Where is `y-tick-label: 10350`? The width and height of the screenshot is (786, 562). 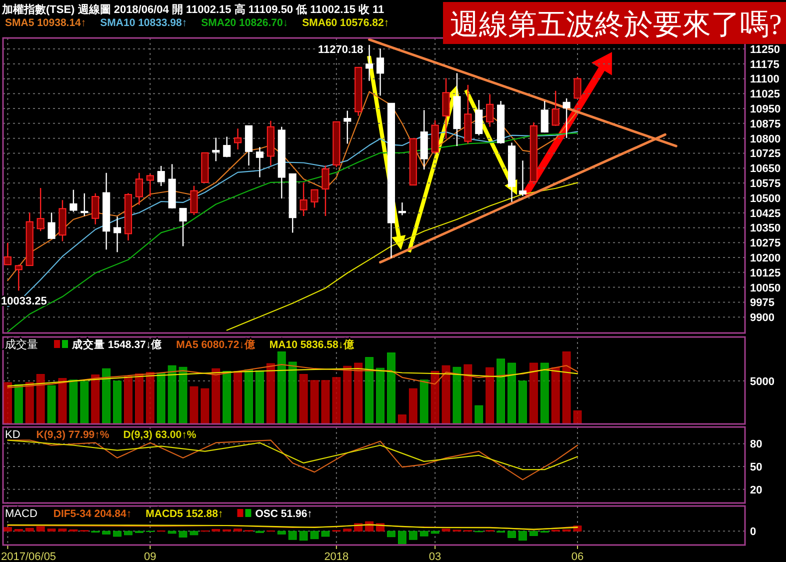
y-tick-label: 10350 is located at coordinates (765, 228).